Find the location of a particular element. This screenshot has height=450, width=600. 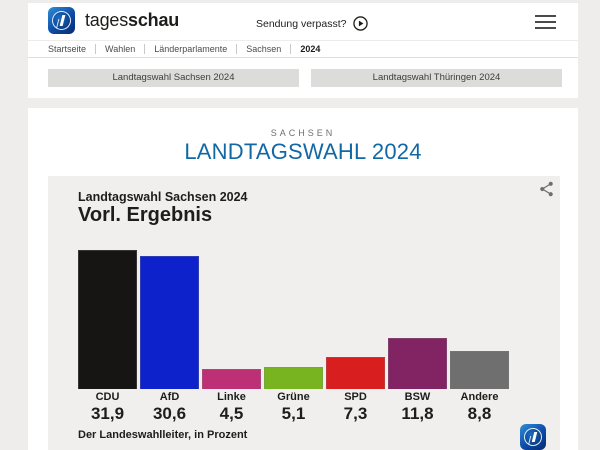

breadcrumb-item-sachsen: Sachsen is located at coordinates (264, 49).